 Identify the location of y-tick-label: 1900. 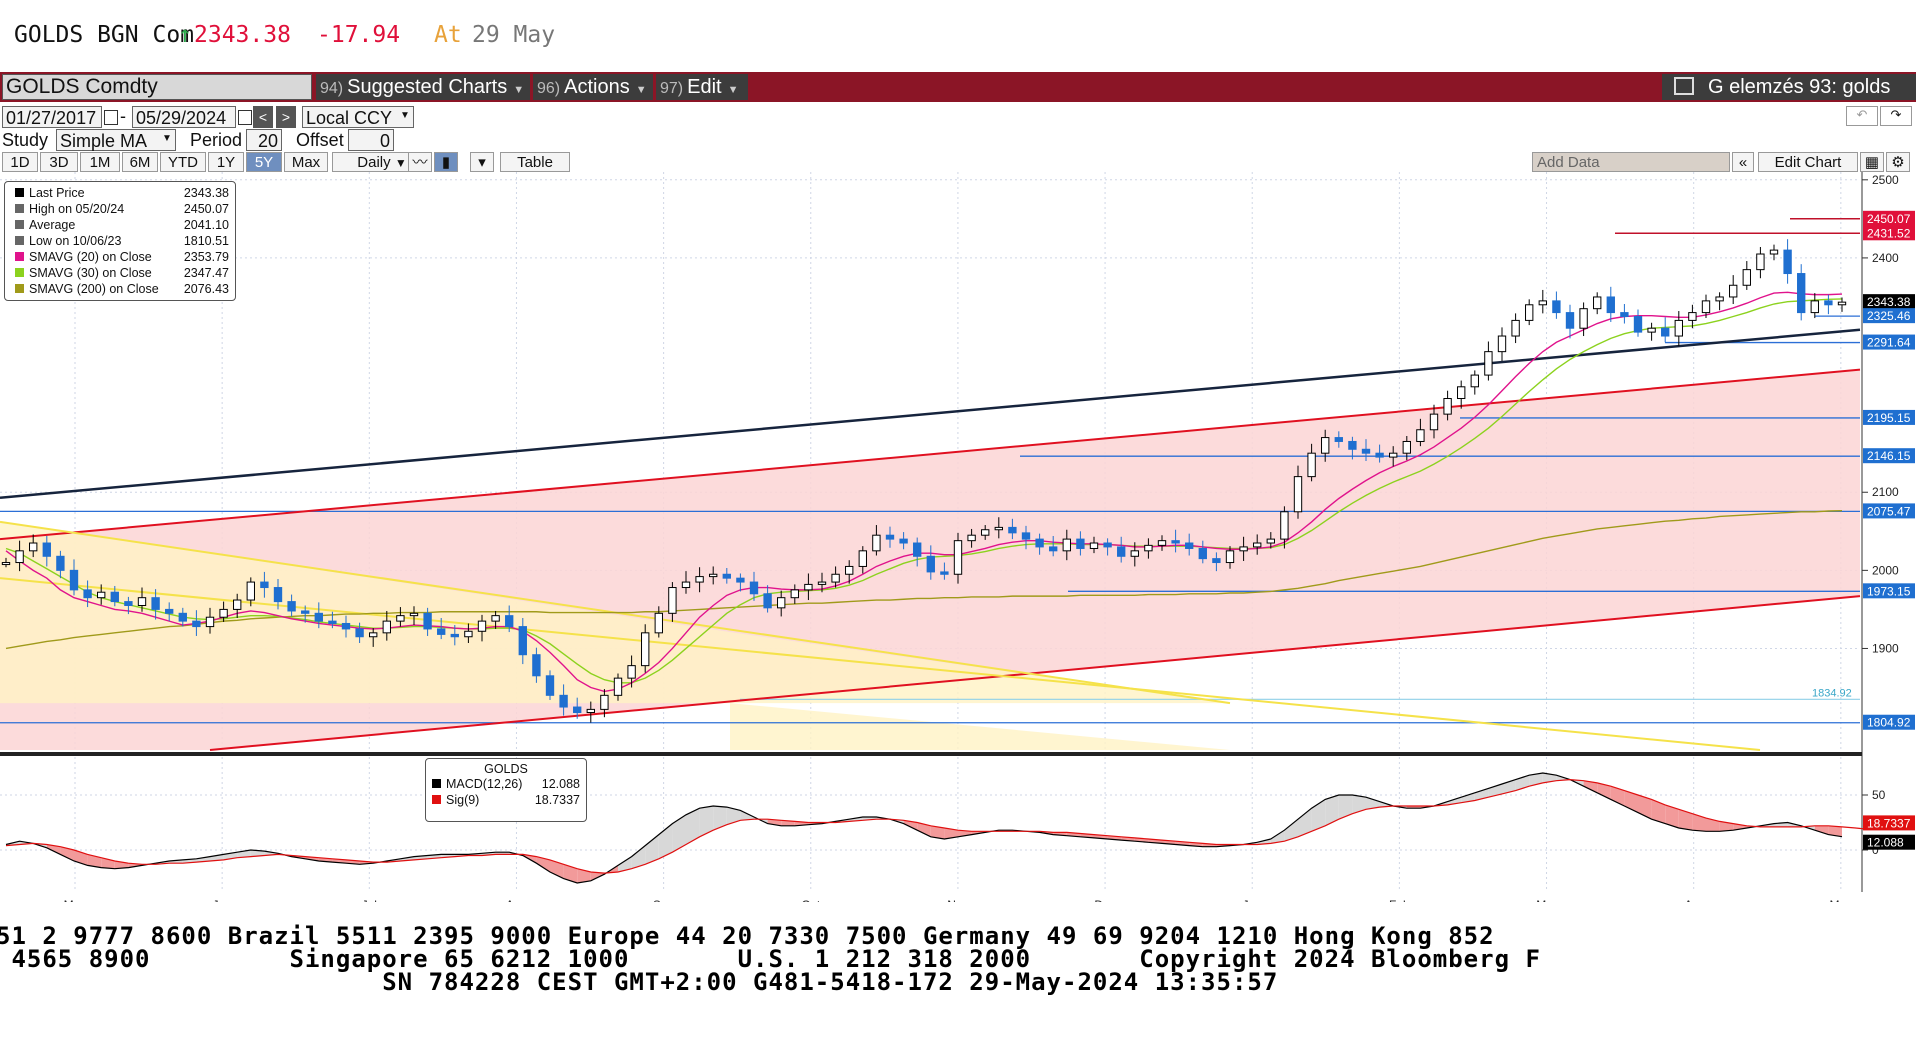
(1885, 648).